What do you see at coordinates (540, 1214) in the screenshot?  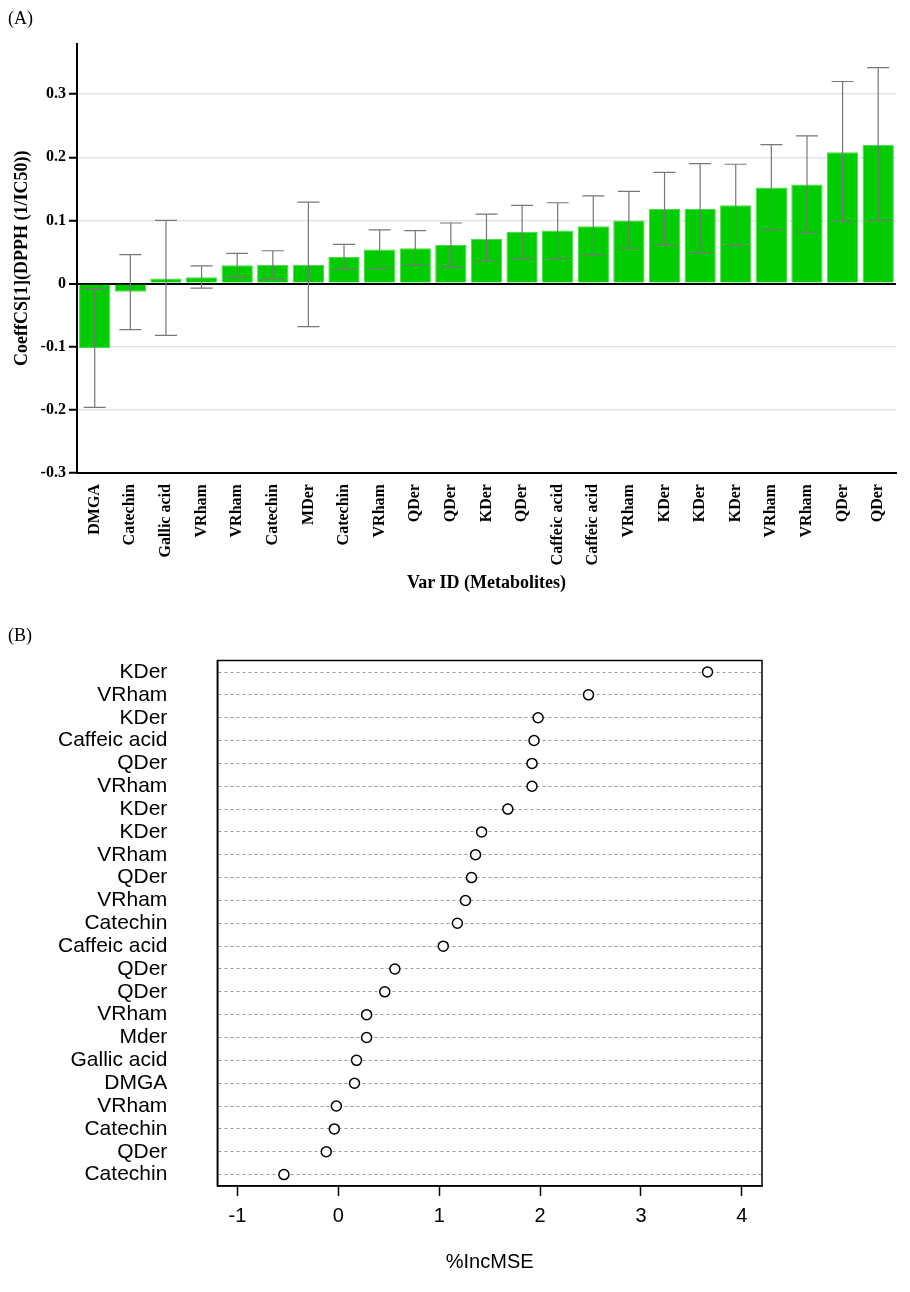 I see `x-tick-label: 2` at bounding box center [540, 1214].